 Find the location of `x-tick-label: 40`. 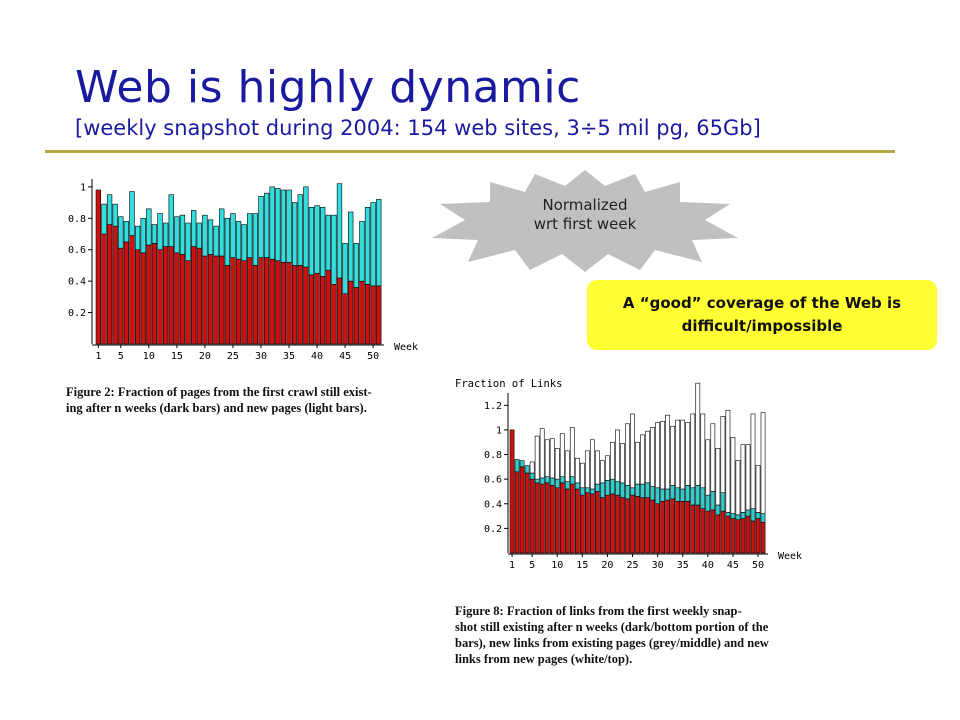

x-tick-label: 40 is located at coordinates (708, 565).